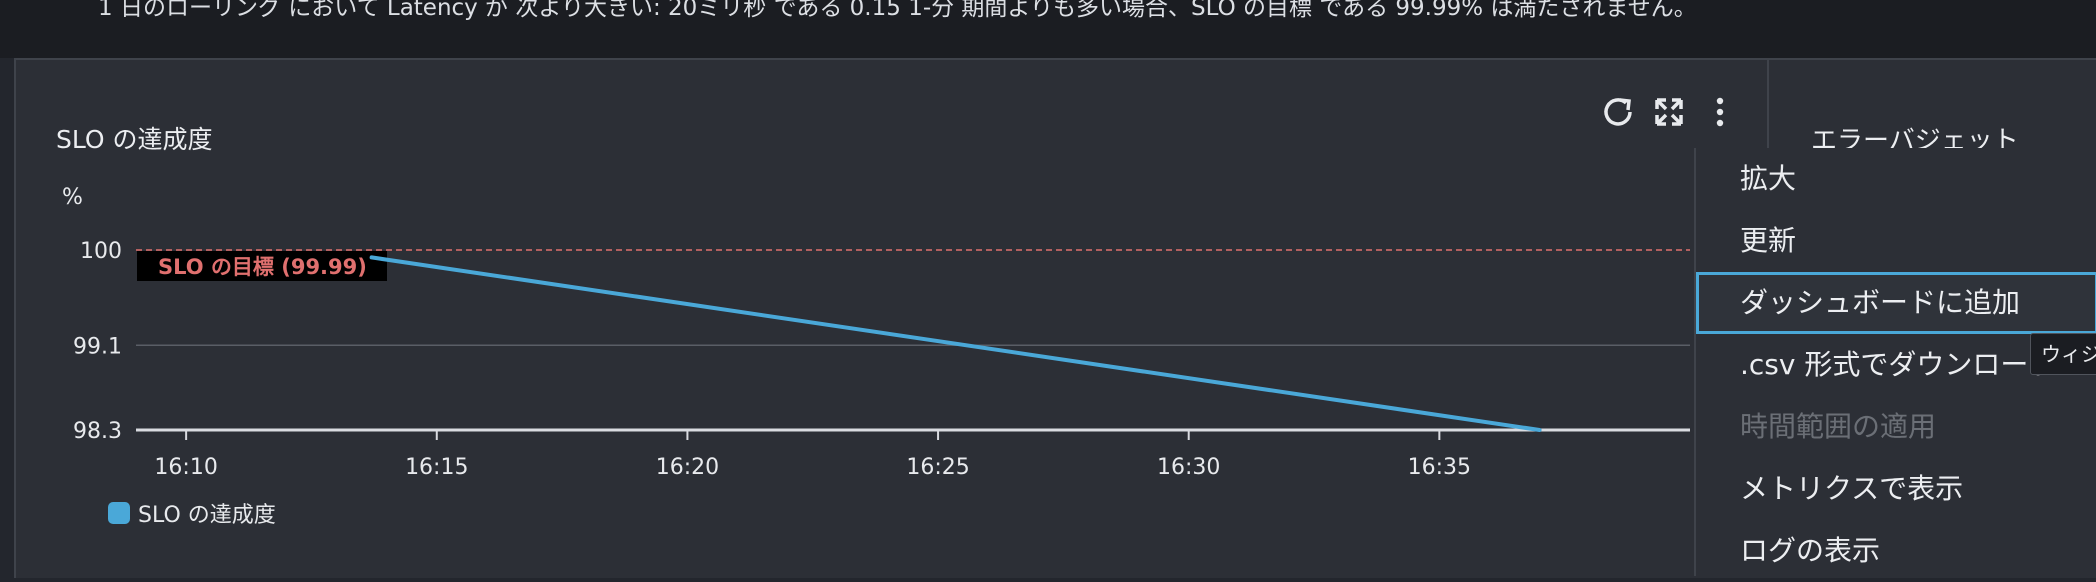 The height and width of the screenshot is (582, 2096). What do you see at coordinates (185, 467) in the screenshot?
I see `x-tick-label: 16:10` at bounding box center [185, 467].